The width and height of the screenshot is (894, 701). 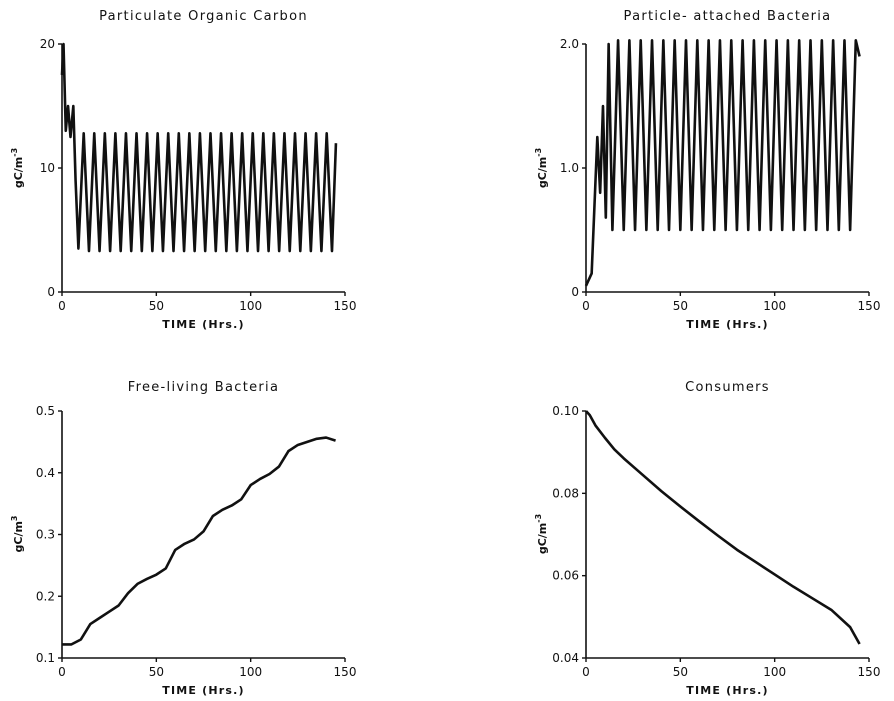 What do you see at coordinates (45, 658) in the screenshot?
I see `y-tick-label: 0.1` at bounding box center [45, 658].